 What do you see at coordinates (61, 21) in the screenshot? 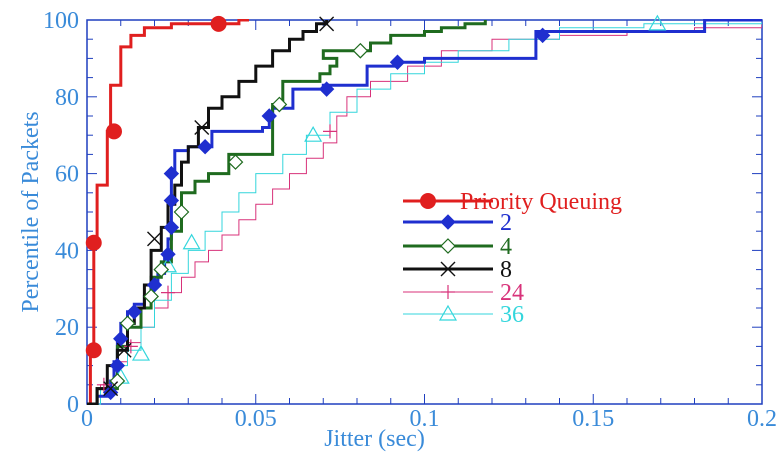
I see `y-tick-label: 100` at bounding box center [61, 21].